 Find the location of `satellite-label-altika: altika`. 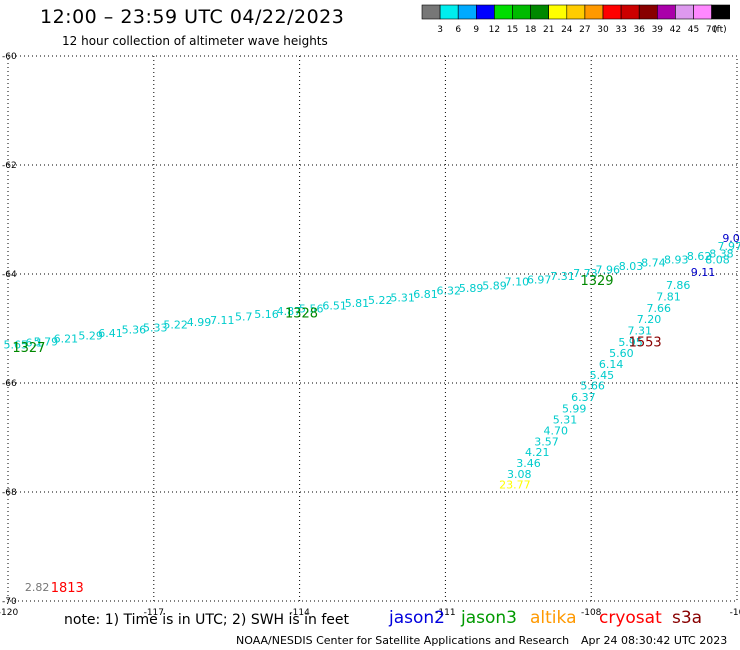

satellite-label-altika: altika is located at coordinates (553, 618).